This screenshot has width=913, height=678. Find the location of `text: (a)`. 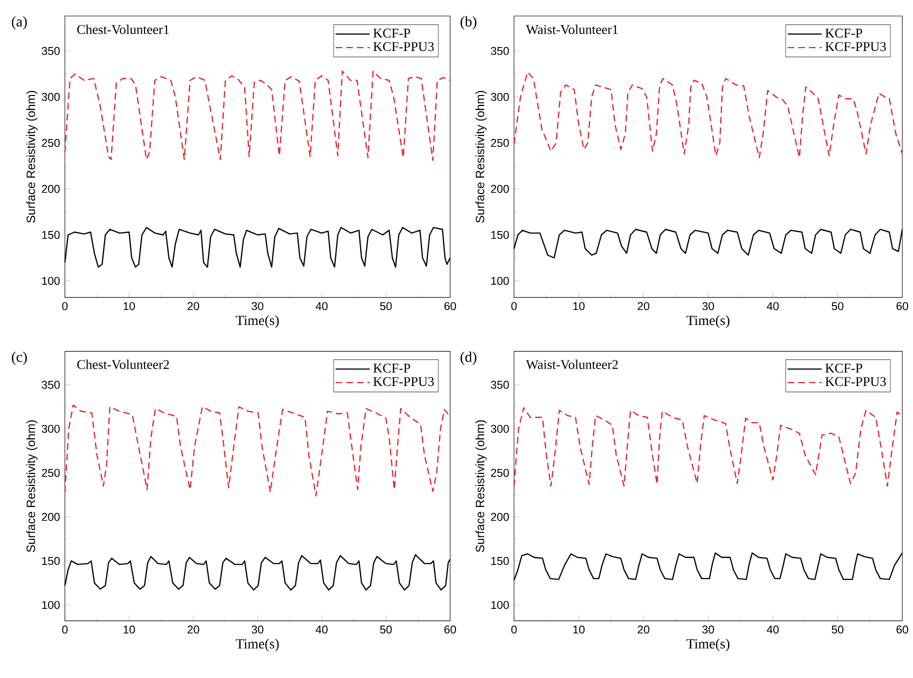

text: (a) is located at coordinates (19, 23).